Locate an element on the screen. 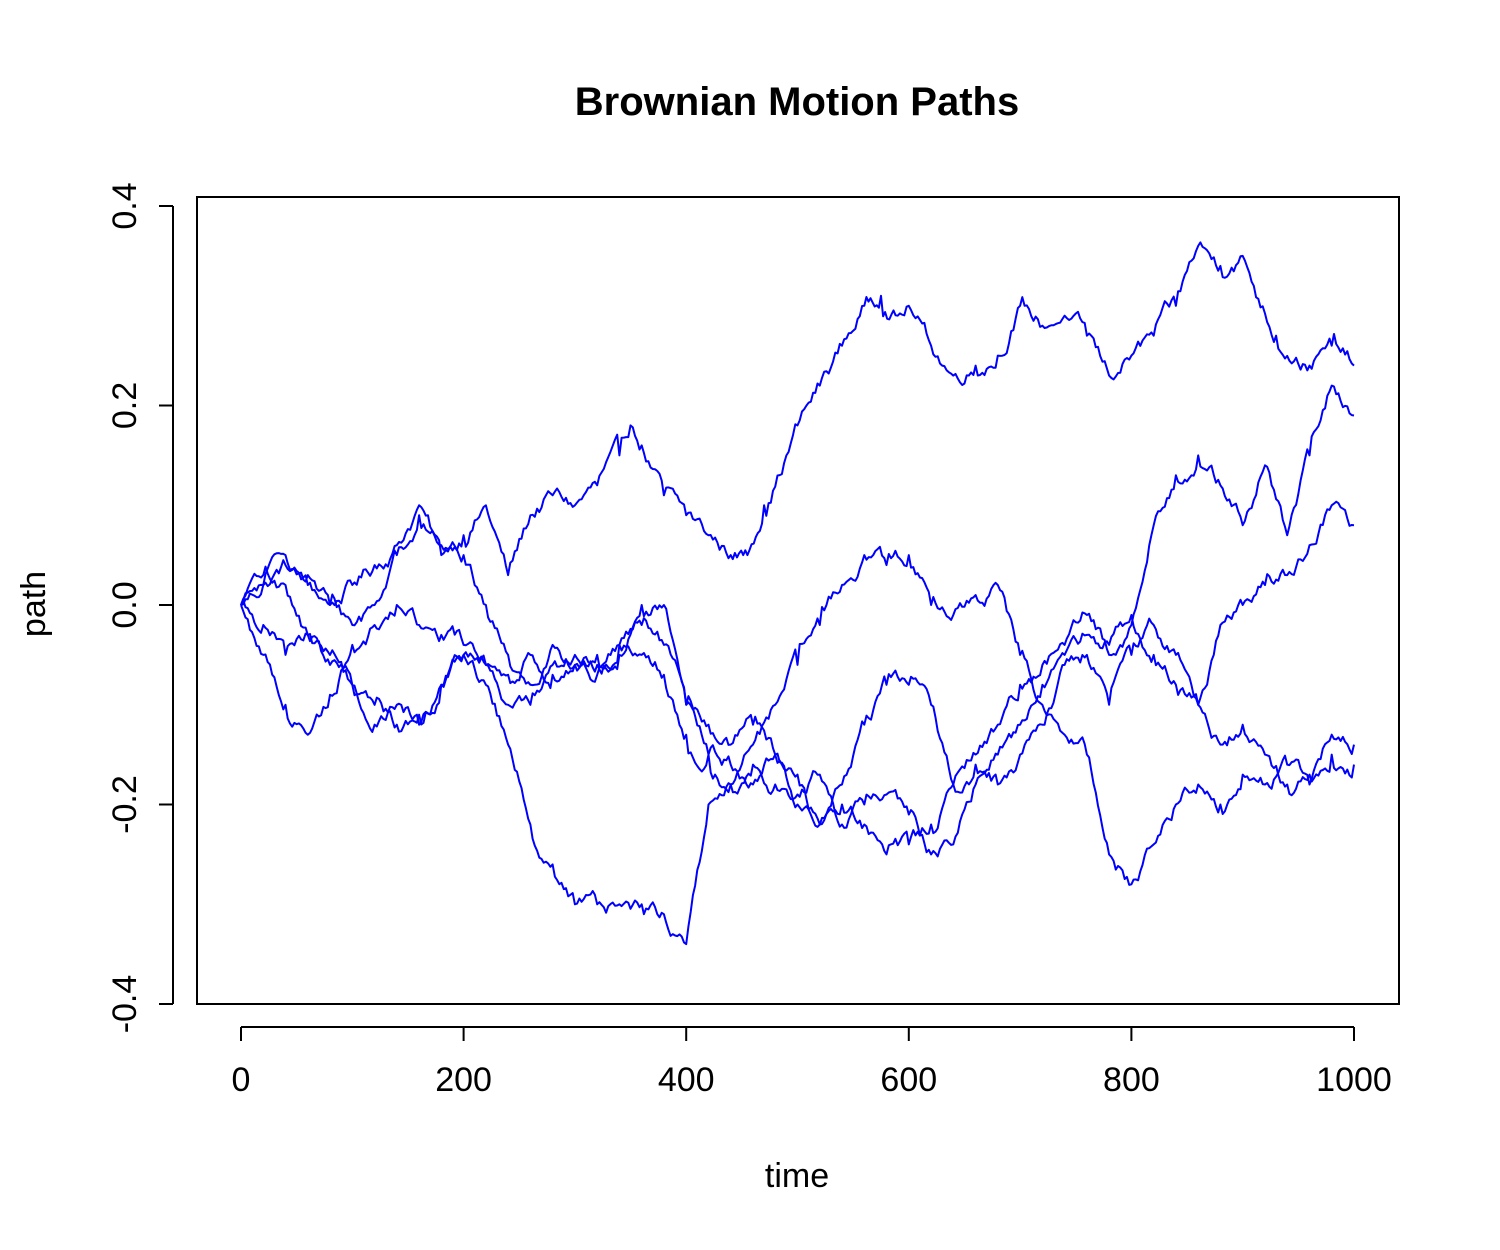 The width and height of the screenshot is (1500, 1250). x-tick-label: 0 is located at coordinates (241, 1080).